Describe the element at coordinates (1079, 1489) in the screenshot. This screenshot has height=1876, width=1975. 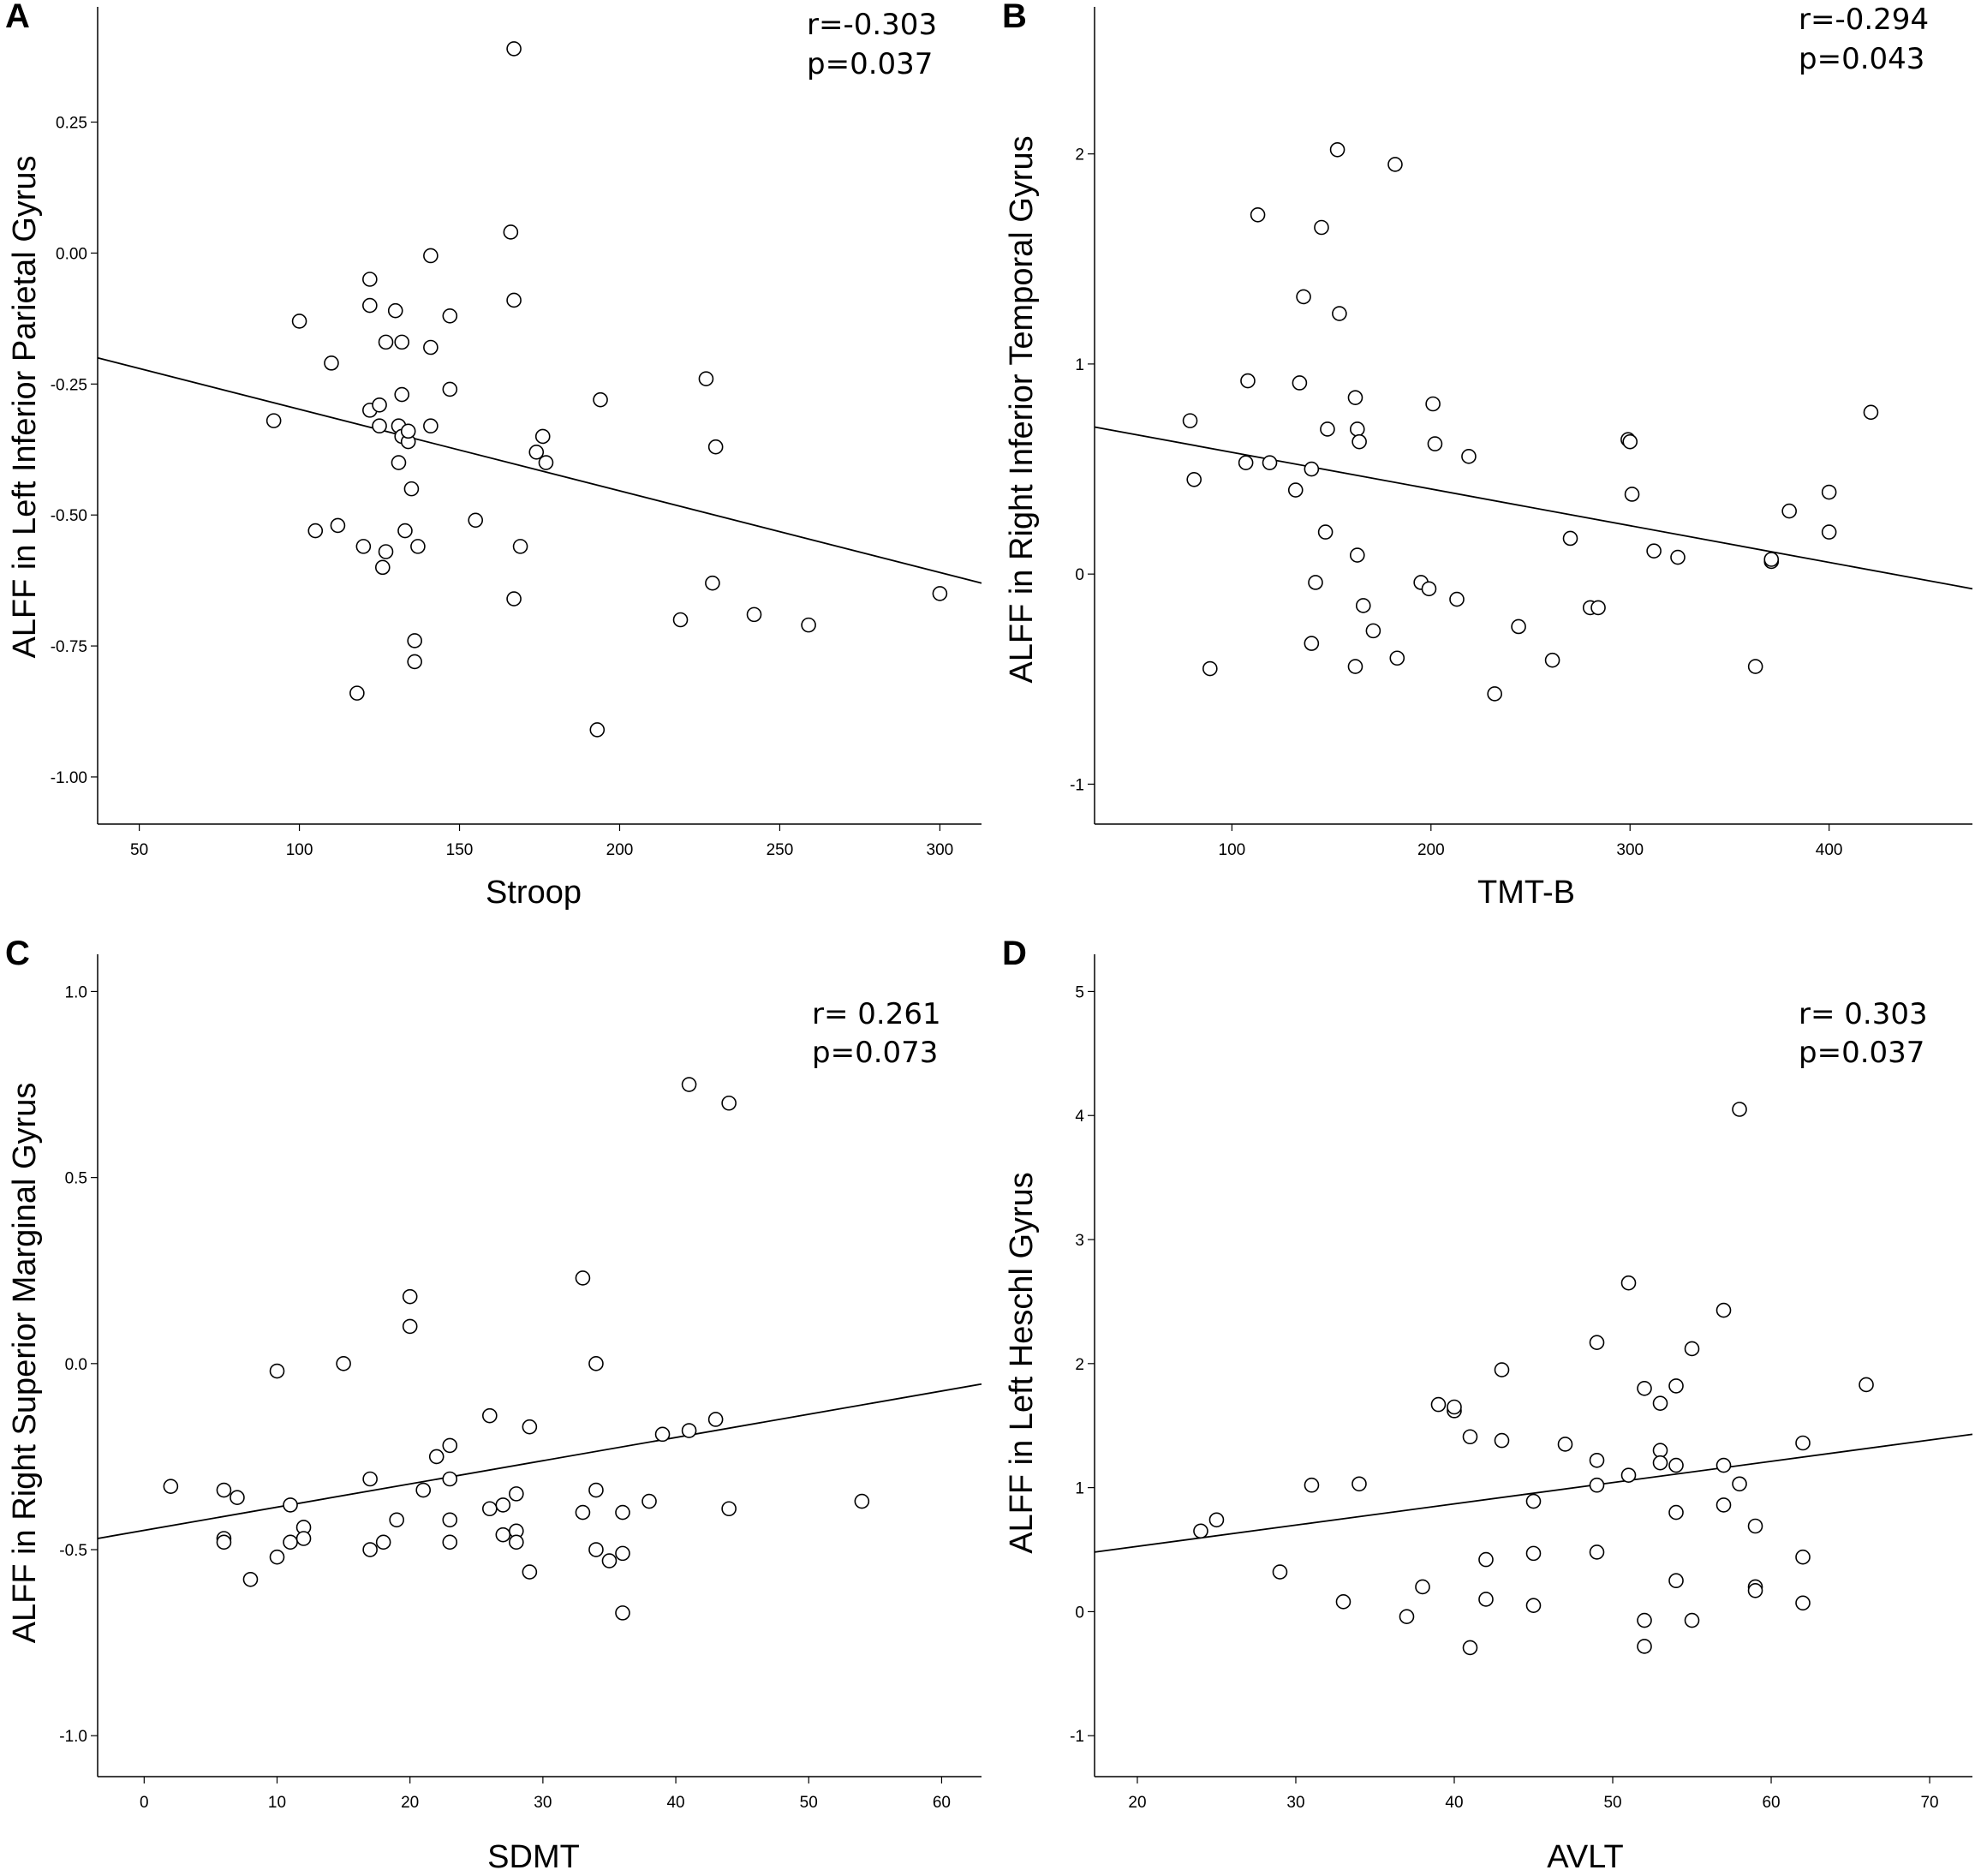
I see `panel-d-y-tick-label: 1` at that location.